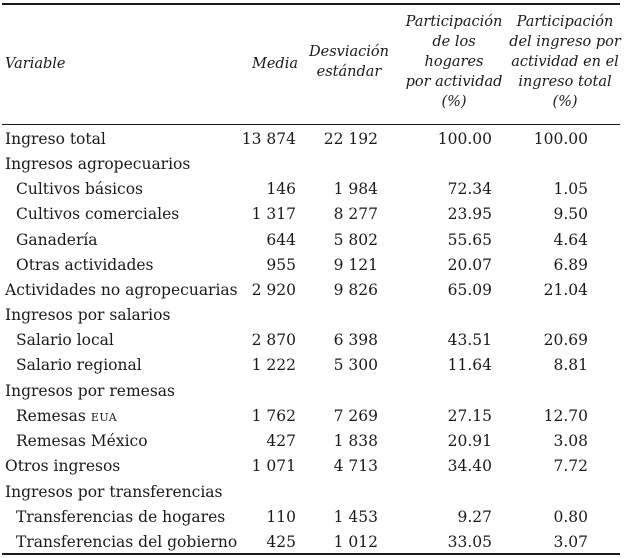 This screenshot has height=558, width=624. What do you see at coordinates (474, 517) in the screenshot?
I see `cell-hogares: 9.27` at bounding box center [474, 517].